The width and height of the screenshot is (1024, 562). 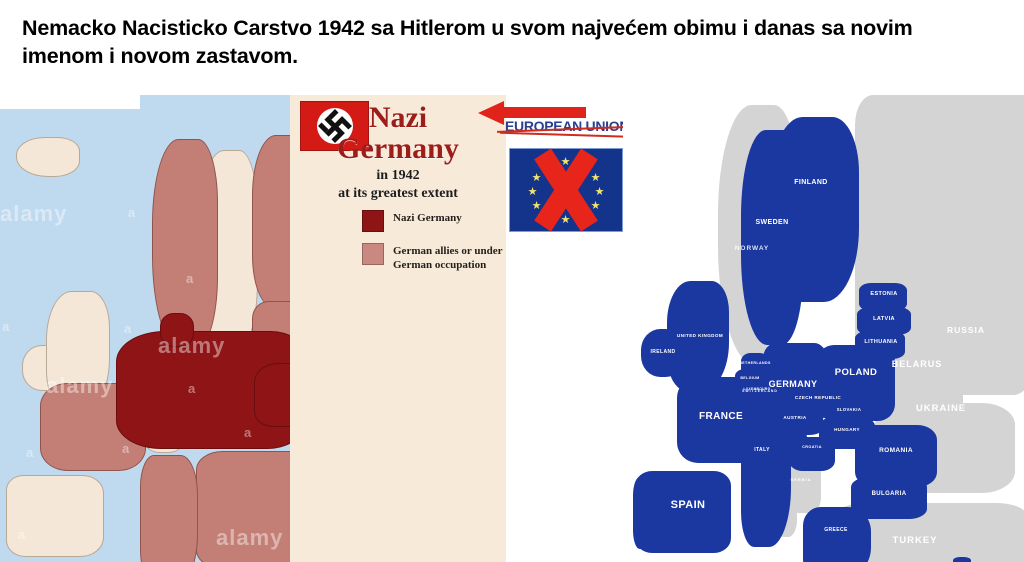 What do you see at coordinates (398, 193) in the screenshot?
I see `legend-subtitle-line2: at its greatest extent` at bounding box center [398, 193].